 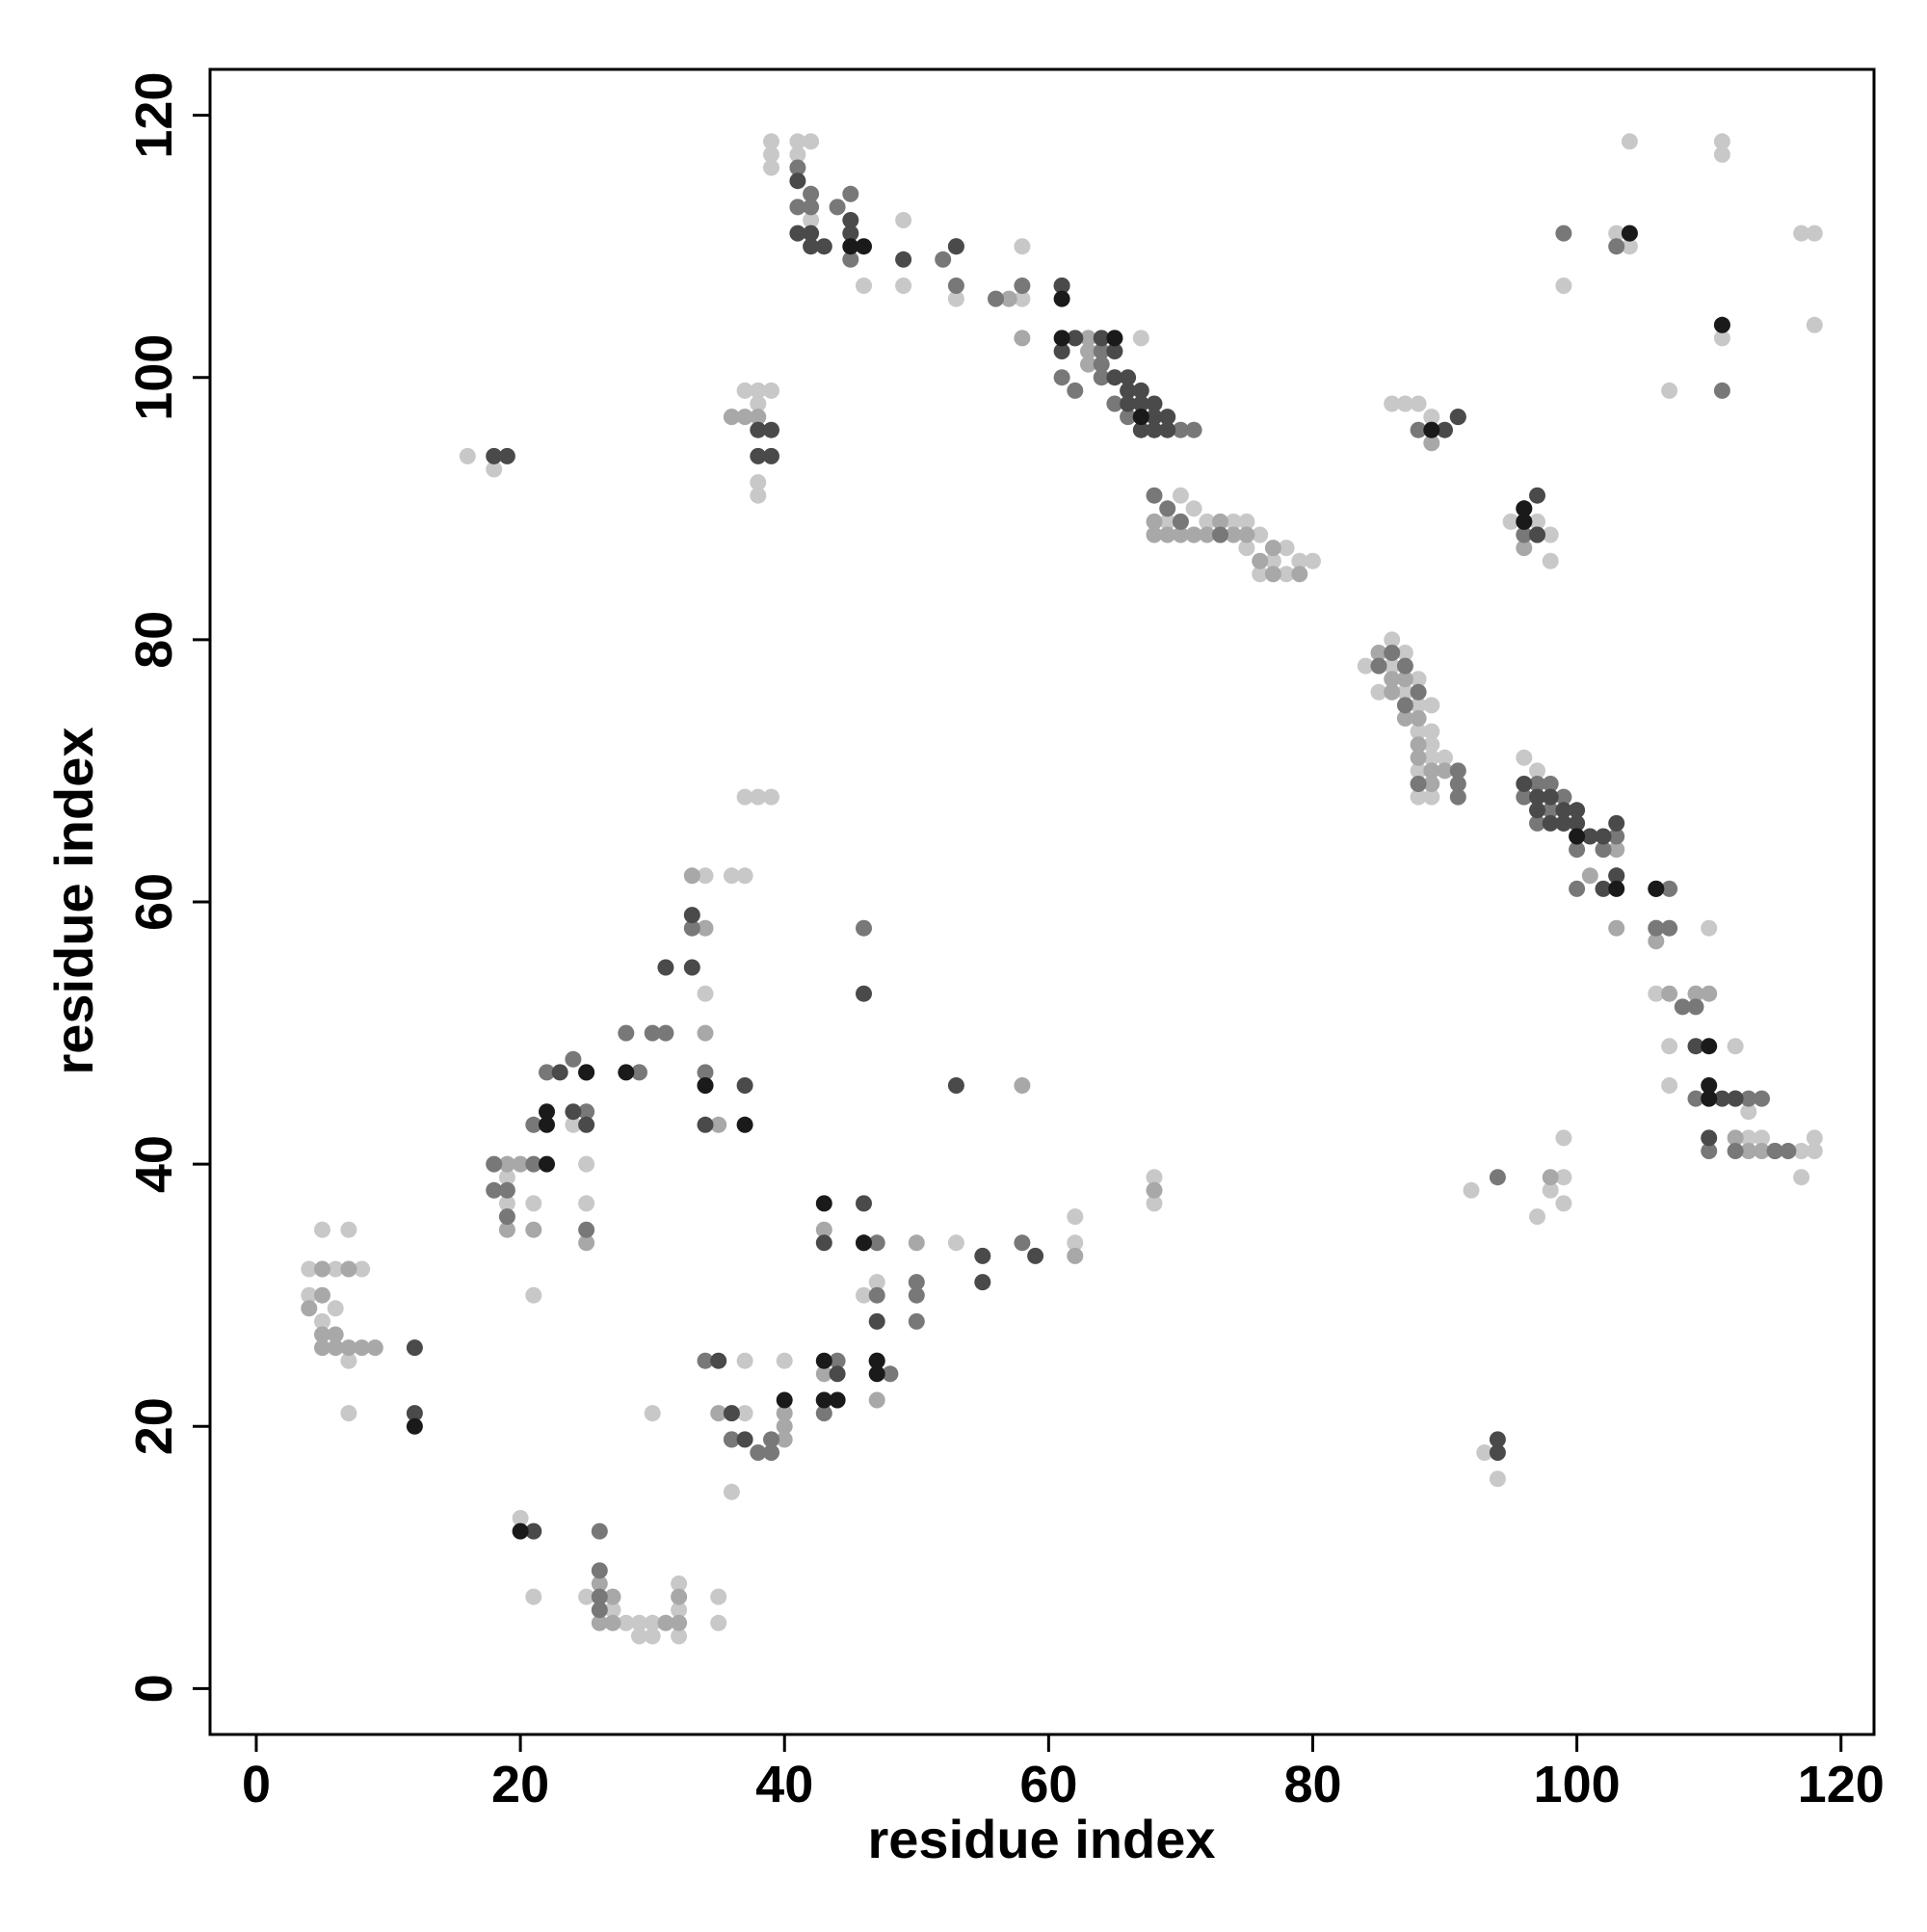 I want to click on x-axis: 0 20 40 60 80 100 120, so click(x=1063, y=1773).